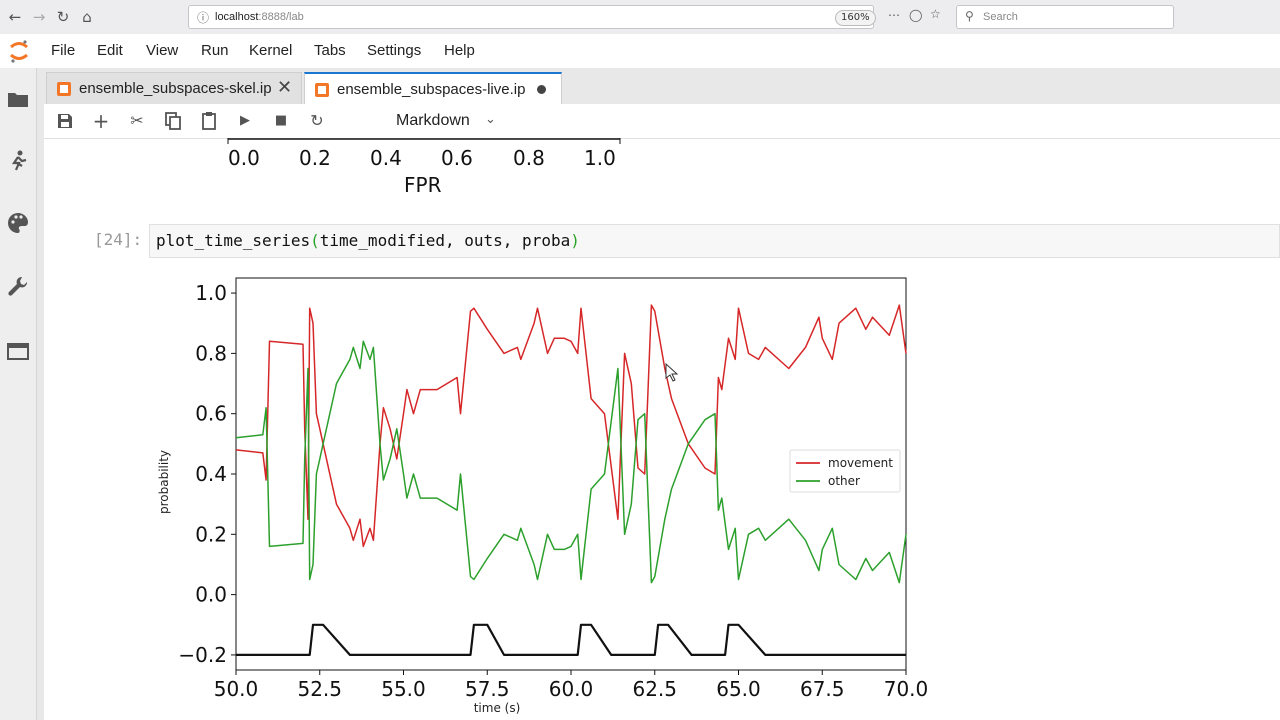 This screenshot has height=720, width=1280. I want to click on code-paren-close: ), so click(575, 240).